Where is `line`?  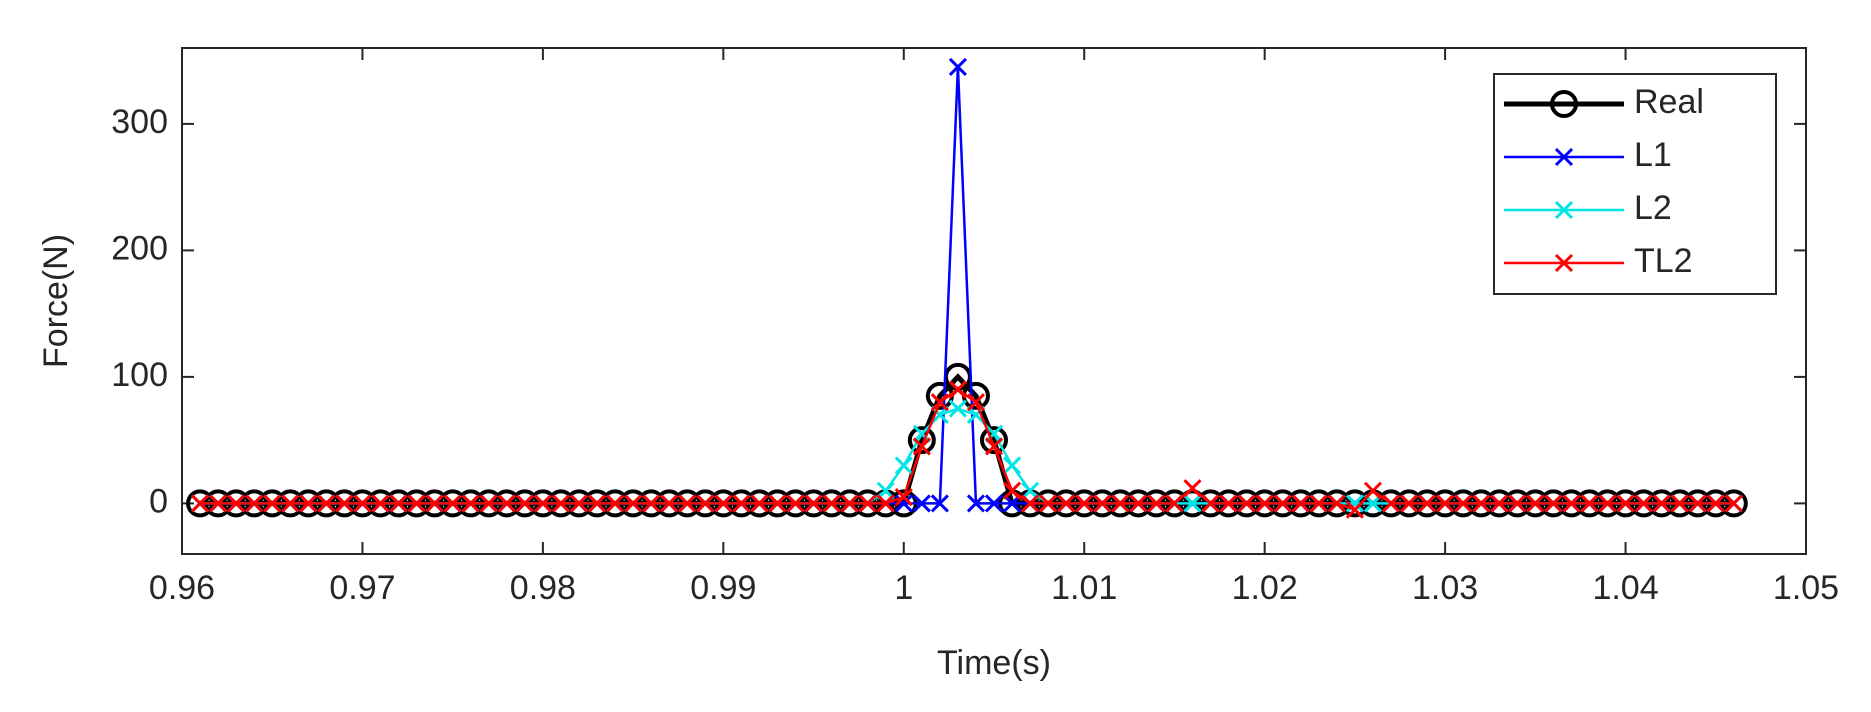 line is located at coordinates (967, 450).